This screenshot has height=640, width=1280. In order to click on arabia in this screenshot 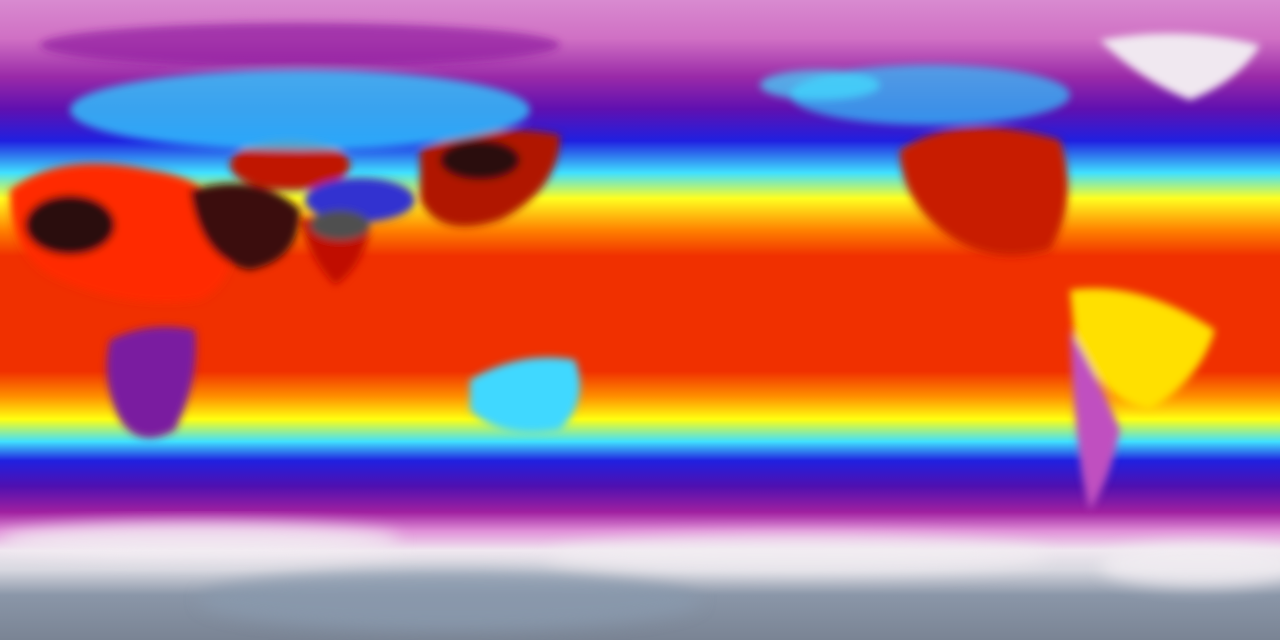, I will do `click(245, 226)`.